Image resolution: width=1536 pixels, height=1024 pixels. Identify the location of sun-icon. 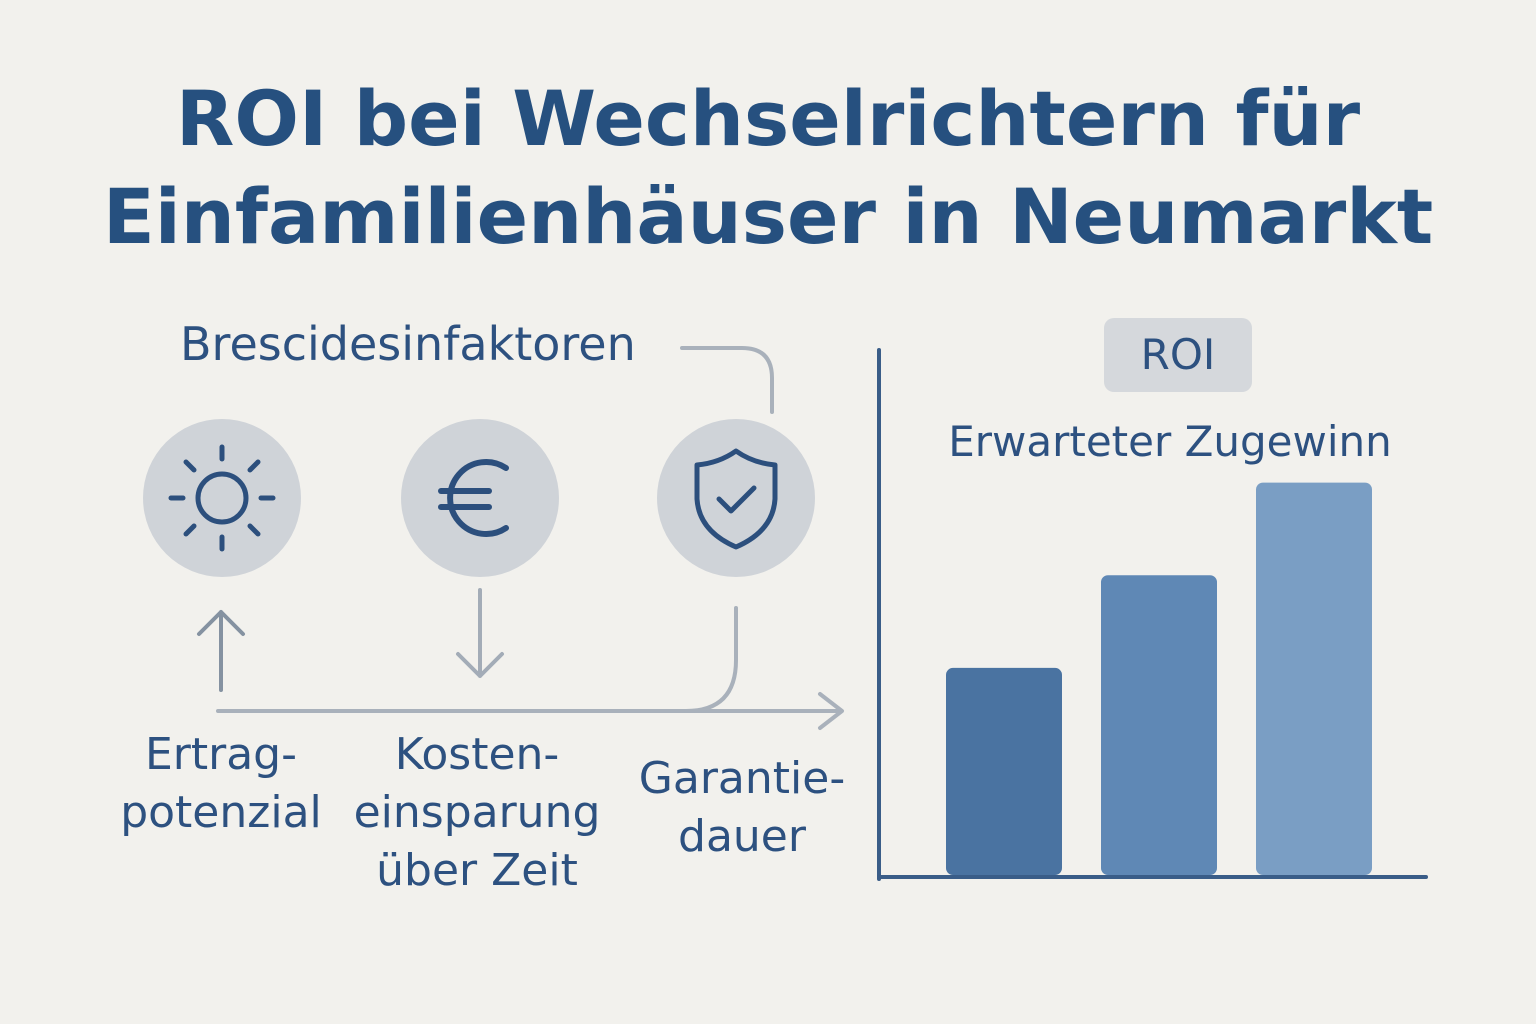
(222, 498).